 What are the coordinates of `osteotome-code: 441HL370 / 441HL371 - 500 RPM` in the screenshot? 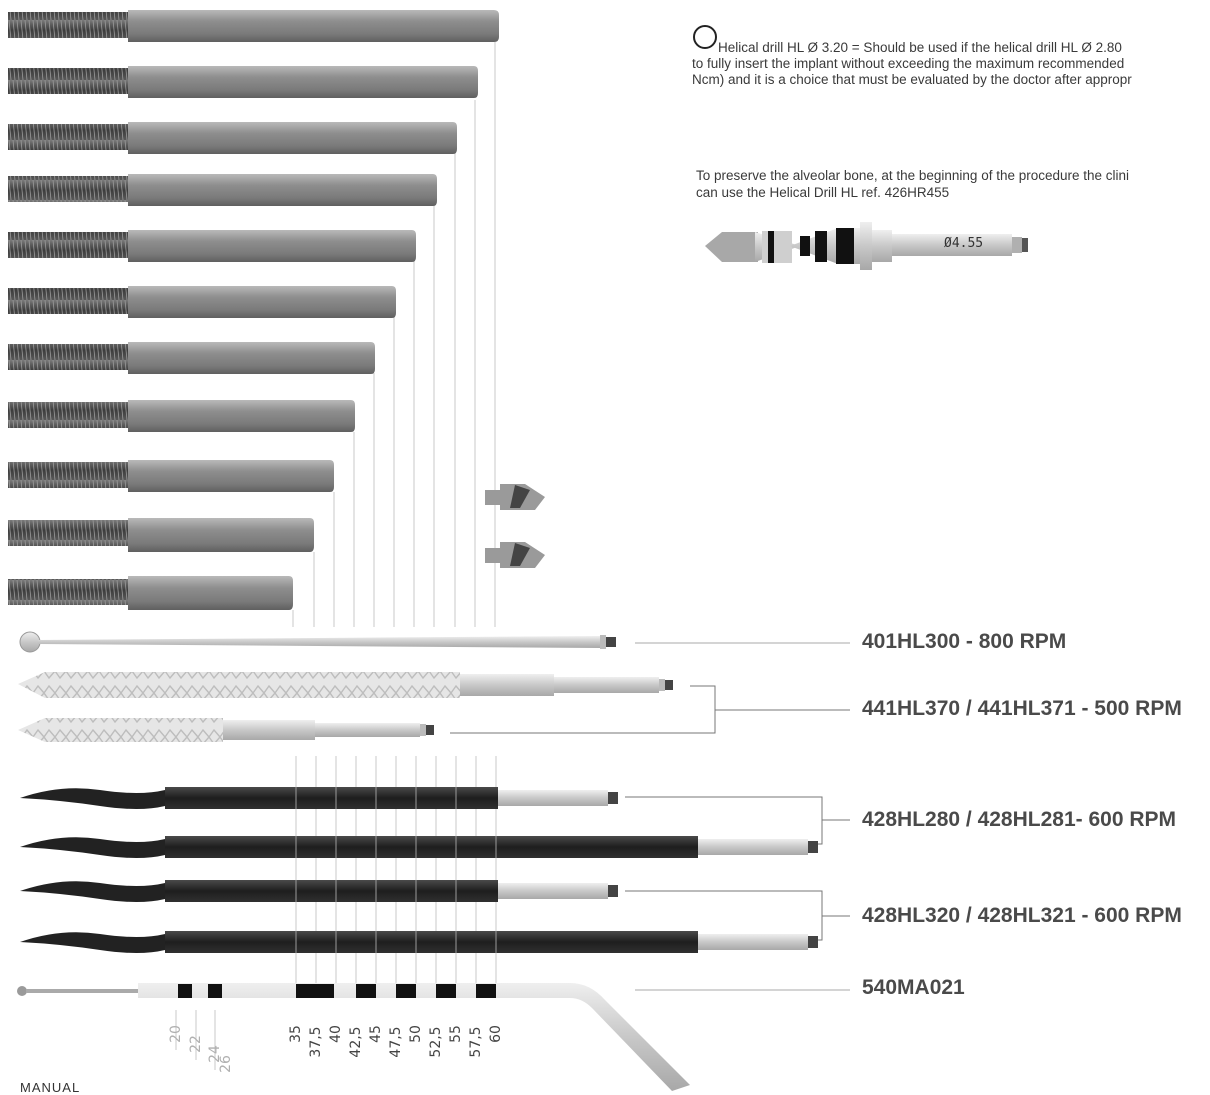 It's located at (1022, 708).